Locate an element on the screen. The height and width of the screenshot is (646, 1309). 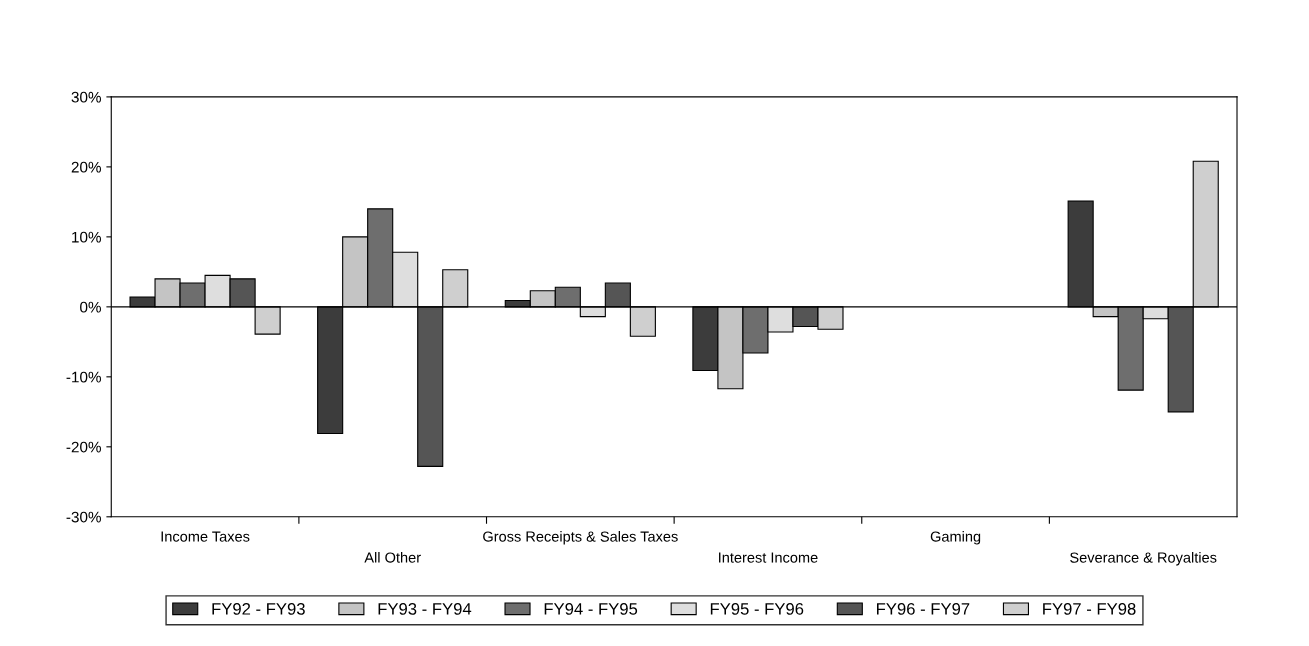
legend-label: FY93 - FY94 is located at coordinates (425, 608).